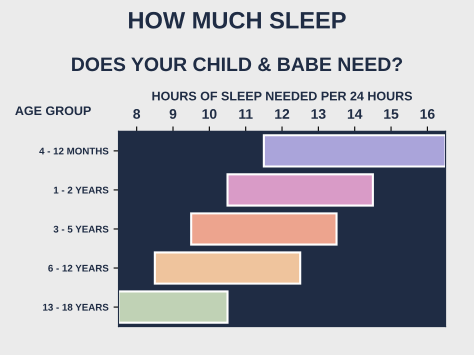 The width and height of the screenshot is (474, 355). What do you see at coordinates (81, 190) in the screenshot?
I see `y-tick-label: 1 - 2 YEARS` at bounding box center [81, 190].